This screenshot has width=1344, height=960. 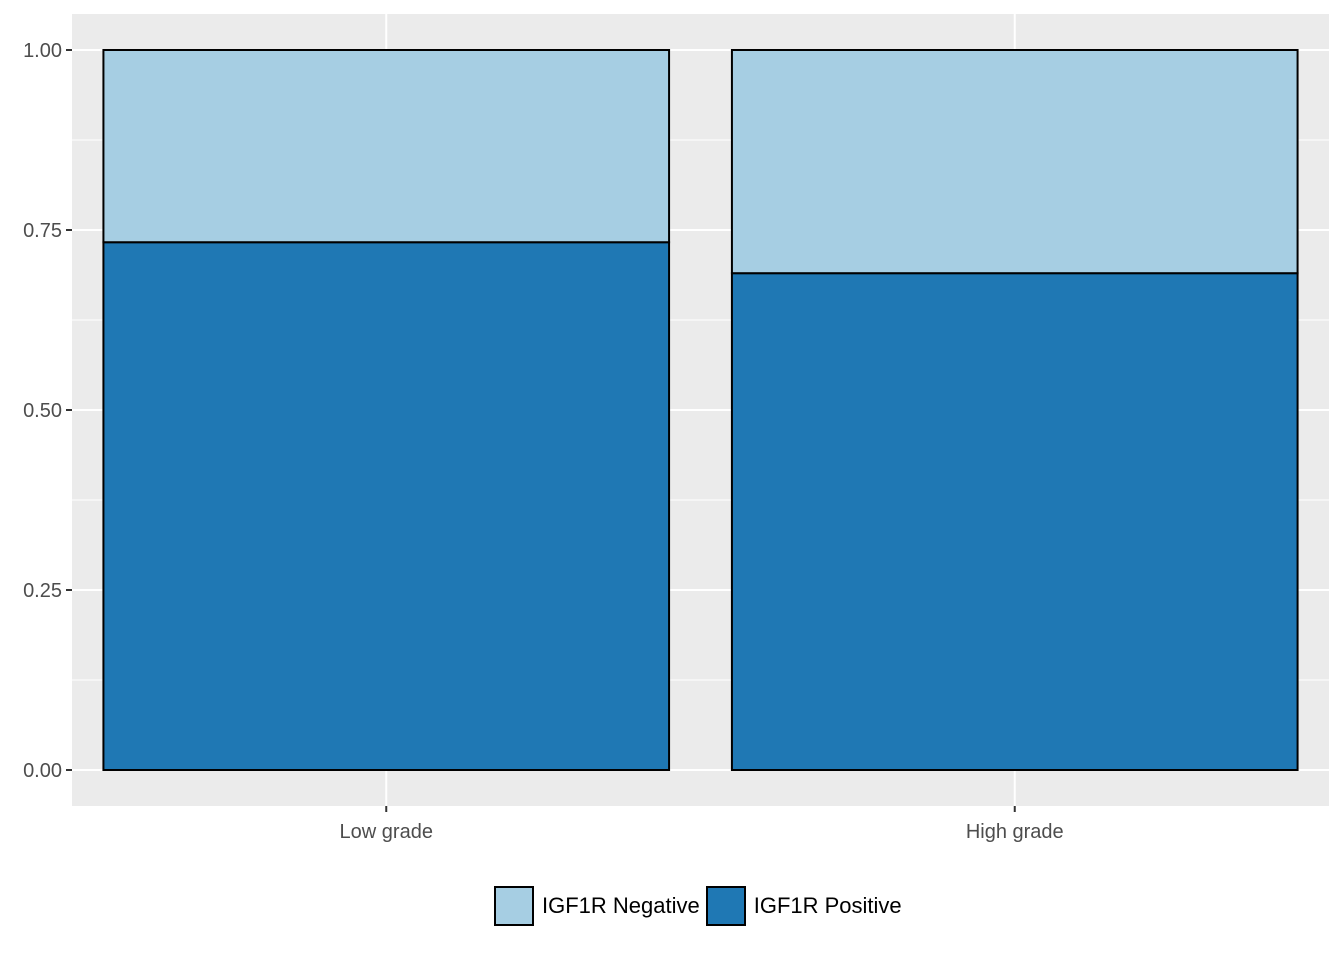 I want to click on legend-label-positive: IGF1R Positive, so click(x=827, y=905).